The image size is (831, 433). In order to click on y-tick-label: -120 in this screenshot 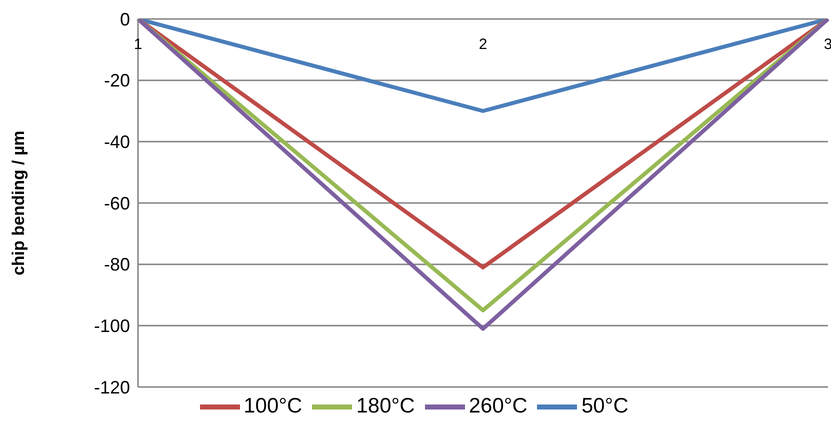, I will do `click(112, 387)`.